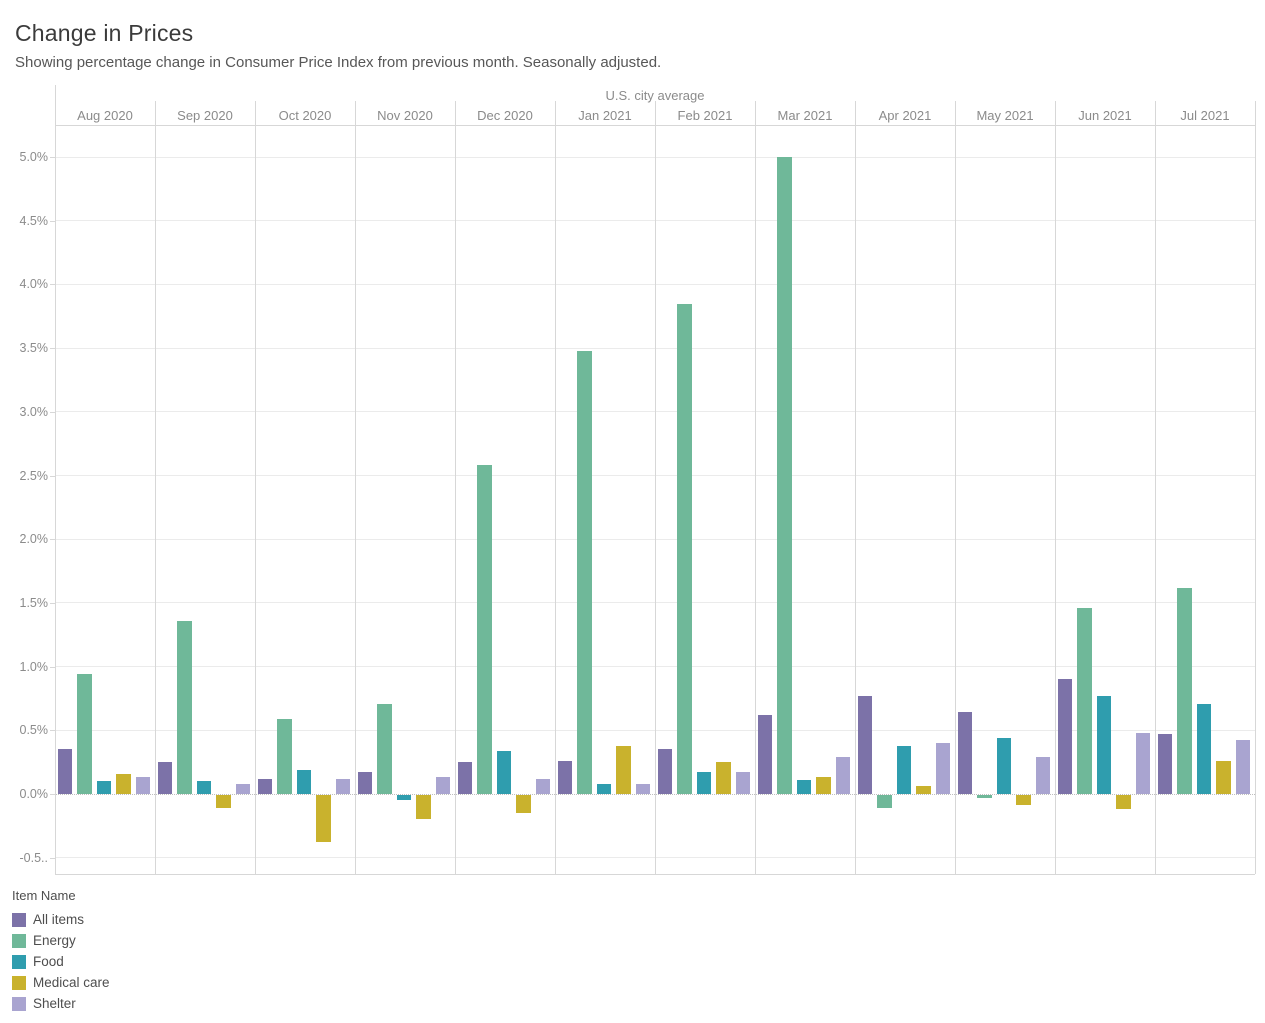  Describe the element at coordinates (584, 572) in the screenshot. I see `bar-energy-jan-2021` at that location.